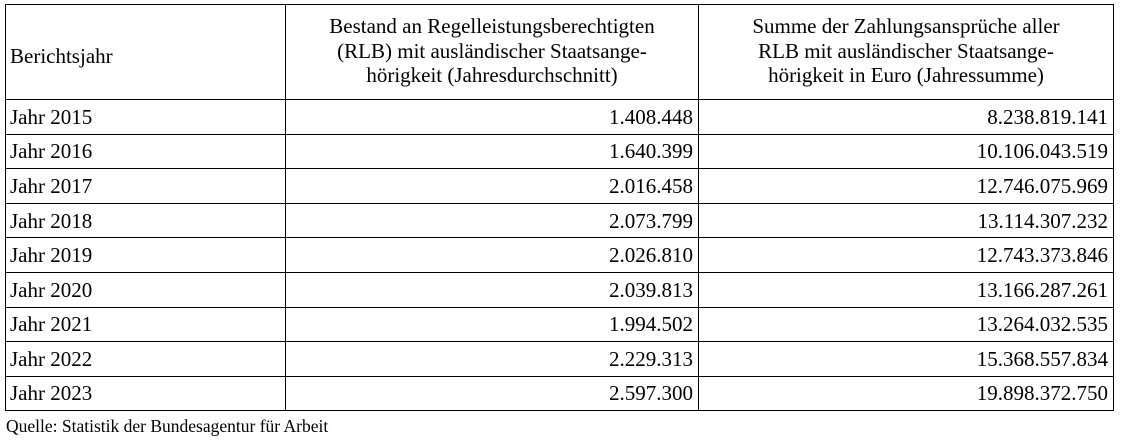 This screenshot has height=442, width=1122. What do you see at coordinates (492, 324) in the screenshot?
I see `cell-stock: 1.994.502` at bounding box center [492, 324].